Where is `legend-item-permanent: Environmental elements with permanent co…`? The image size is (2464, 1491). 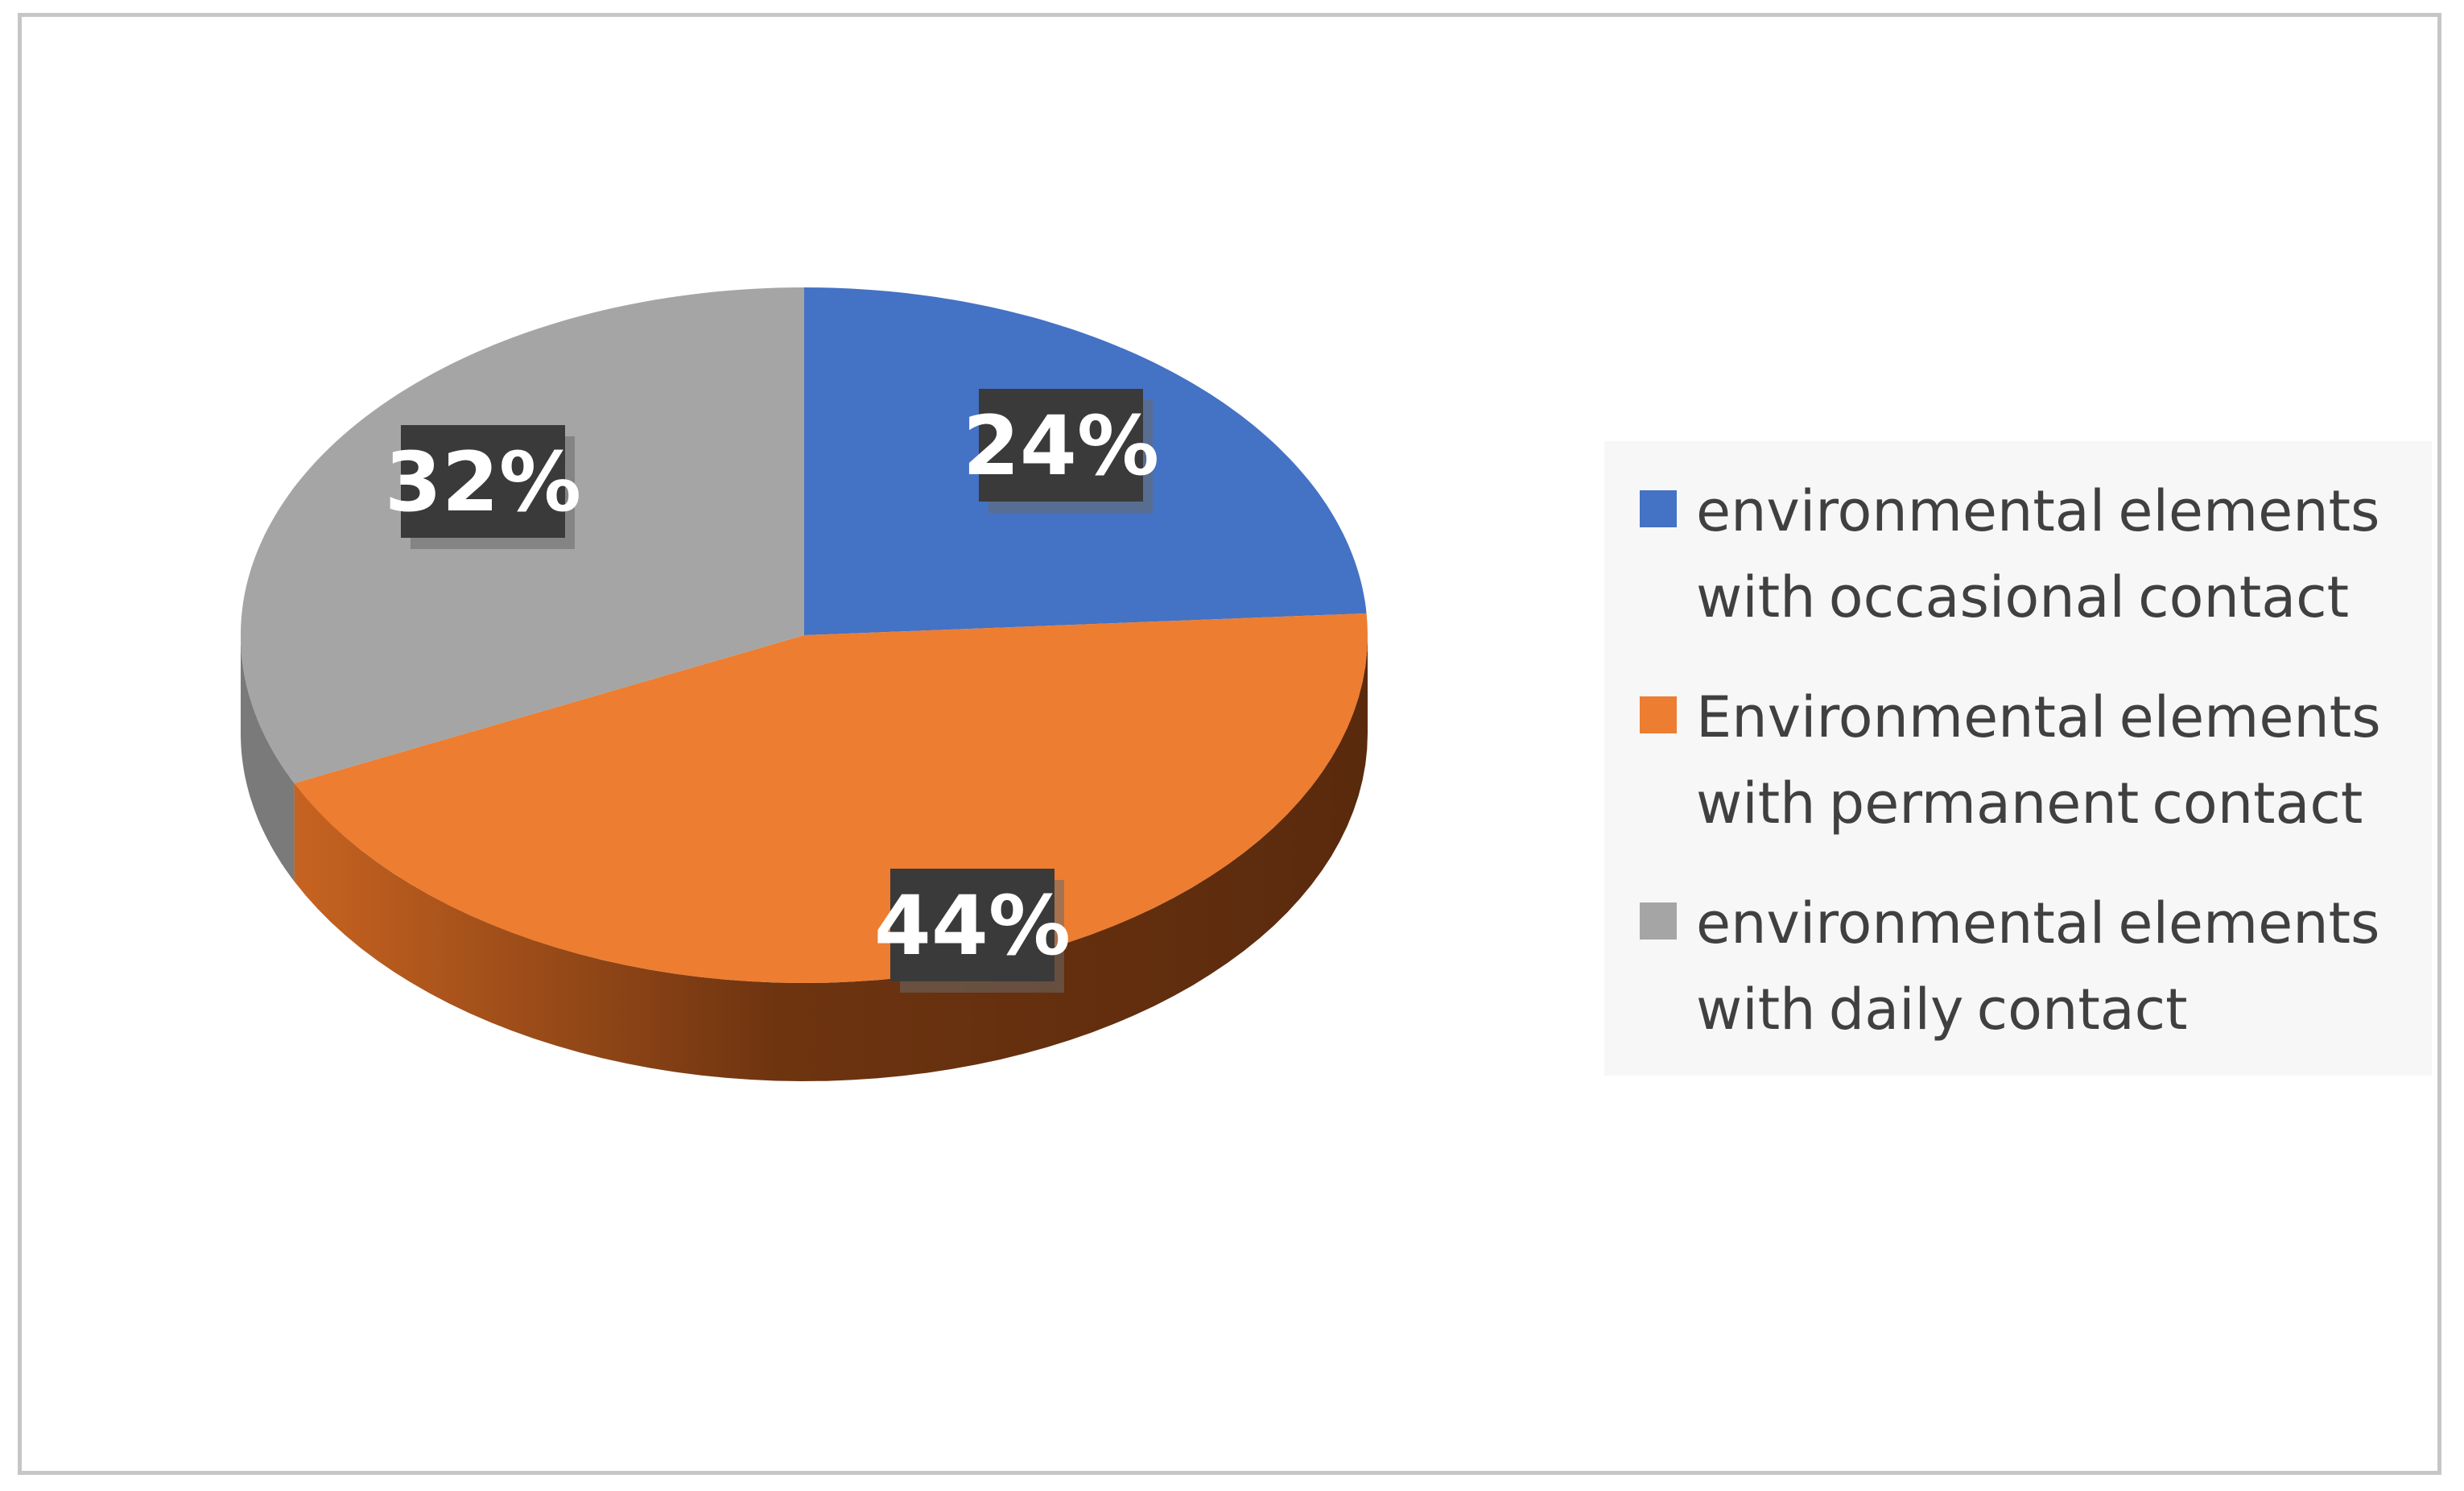
legend-item-permanent: Environmental elements with permanent co… is located at coordinates (2036, 761).